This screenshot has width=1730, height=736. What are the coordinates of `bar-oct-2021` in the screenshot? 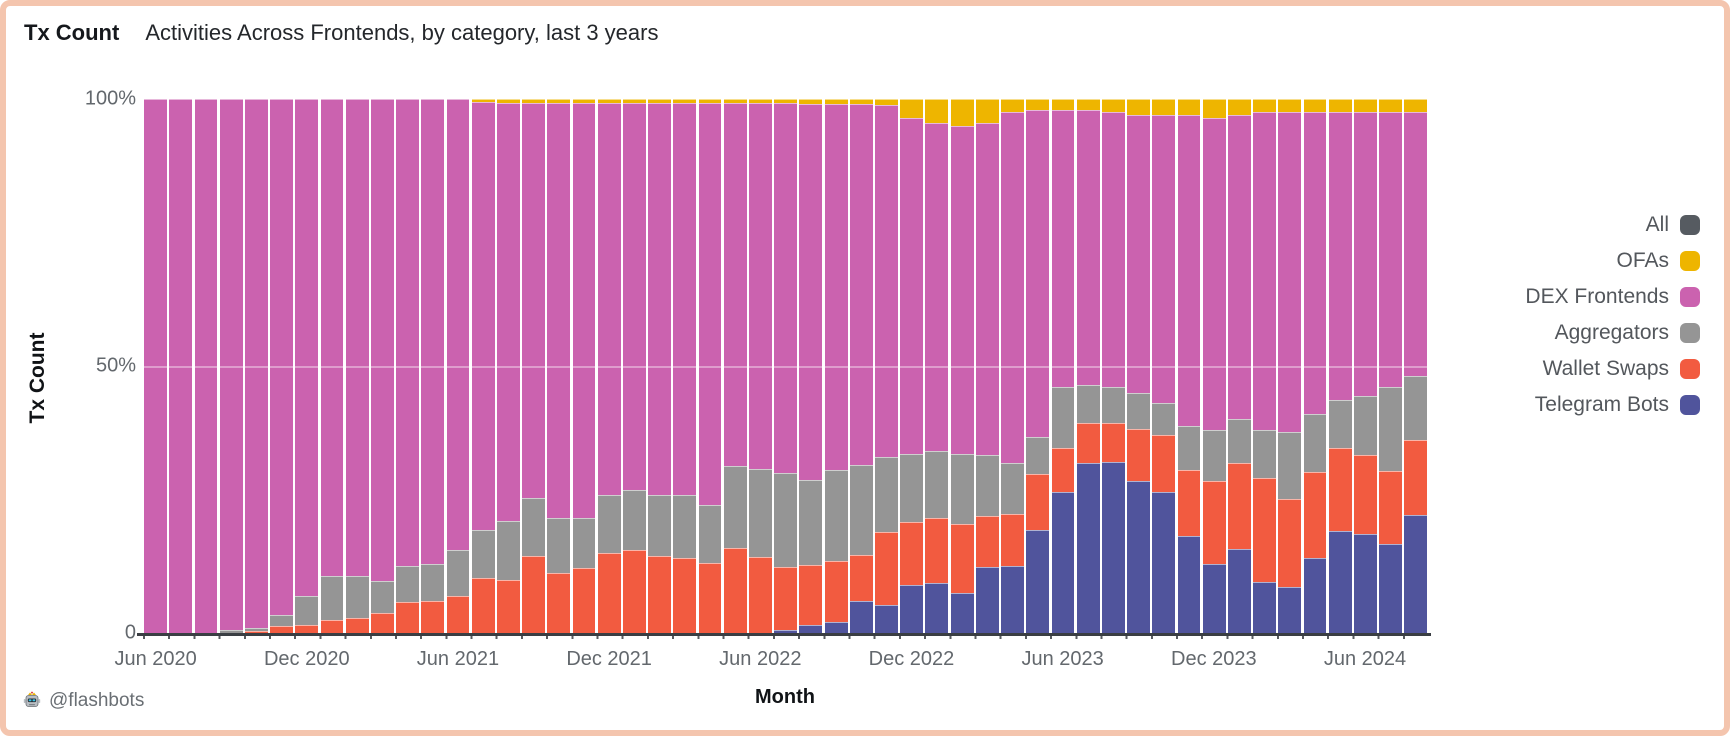 It's located at (558, 366).